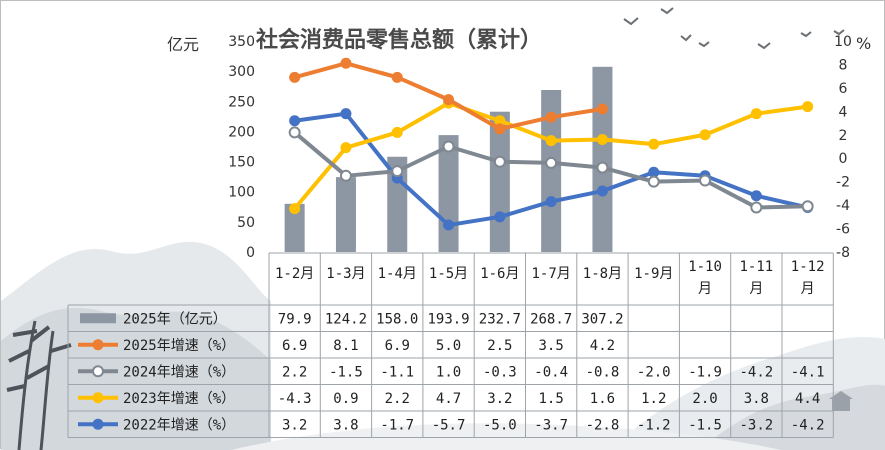  Describe the element at coordinates (397, 319) in the screenshot. I see `data-label: 158.0` at that location.